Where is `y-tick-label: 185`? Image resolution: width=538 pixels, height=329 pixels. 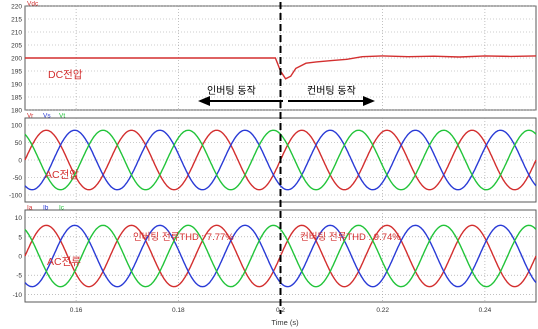
y-tick-label: 185 is located at coordinates (16, 98).